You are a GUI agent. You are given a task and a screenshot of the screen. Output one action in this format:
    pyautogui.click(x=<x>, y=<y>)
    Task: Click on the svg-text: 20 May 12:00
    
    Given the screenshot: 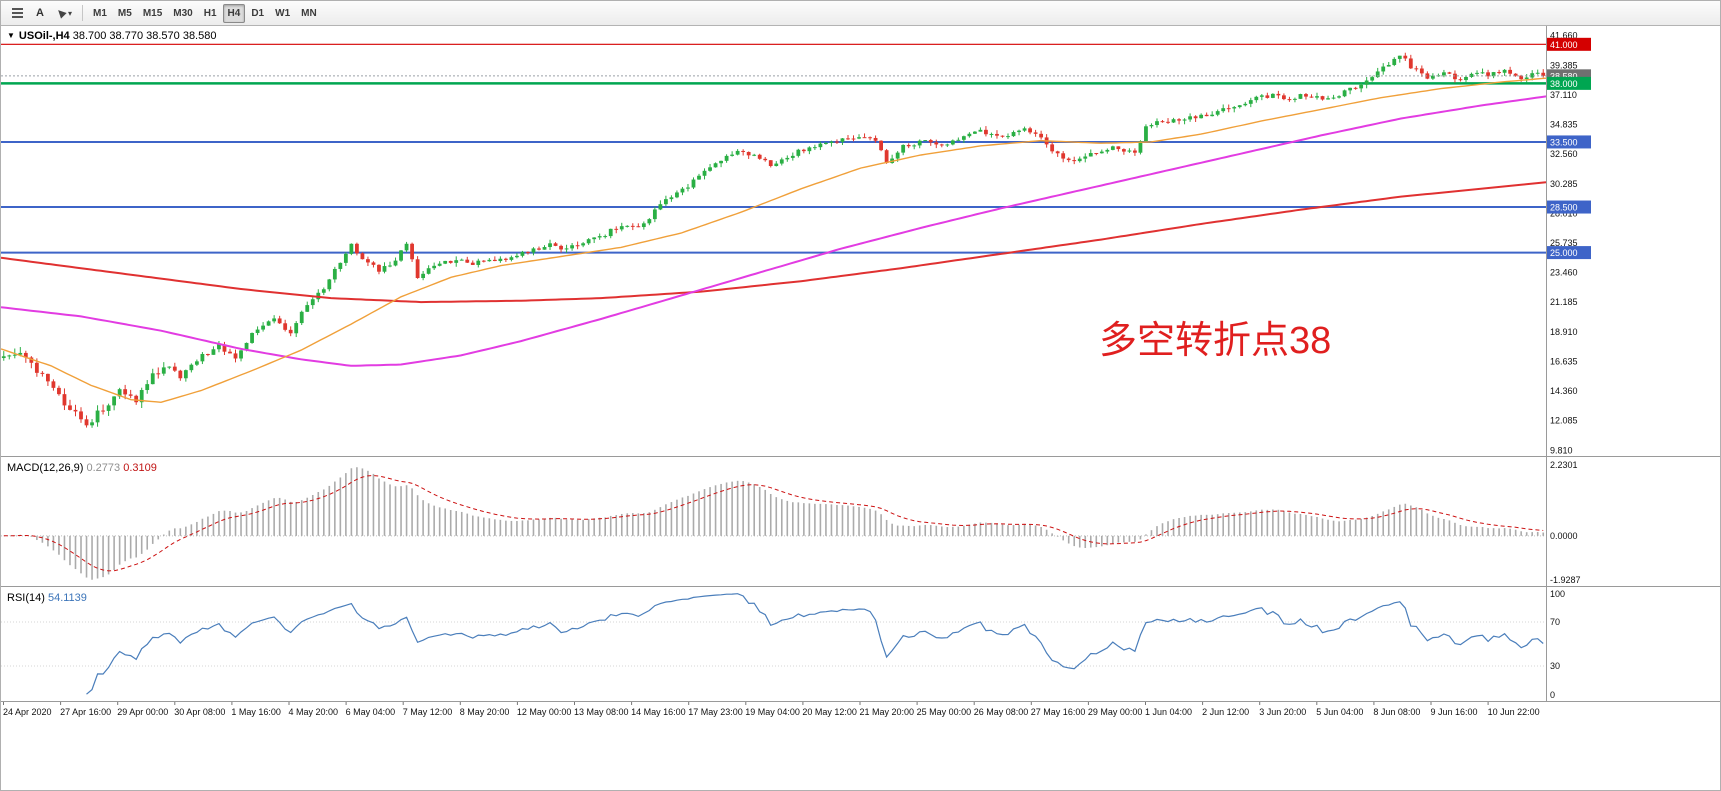 What is the action you would take?
    pyautogui.click(x=829, y=712)
    